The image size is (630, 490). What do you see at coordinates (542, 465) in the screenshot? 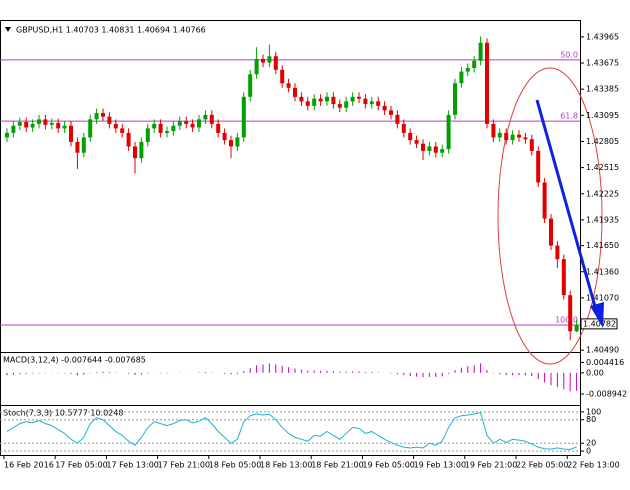
I see `x-tick-label: 22 Feb 05:00` at bounding box center [542, 465].